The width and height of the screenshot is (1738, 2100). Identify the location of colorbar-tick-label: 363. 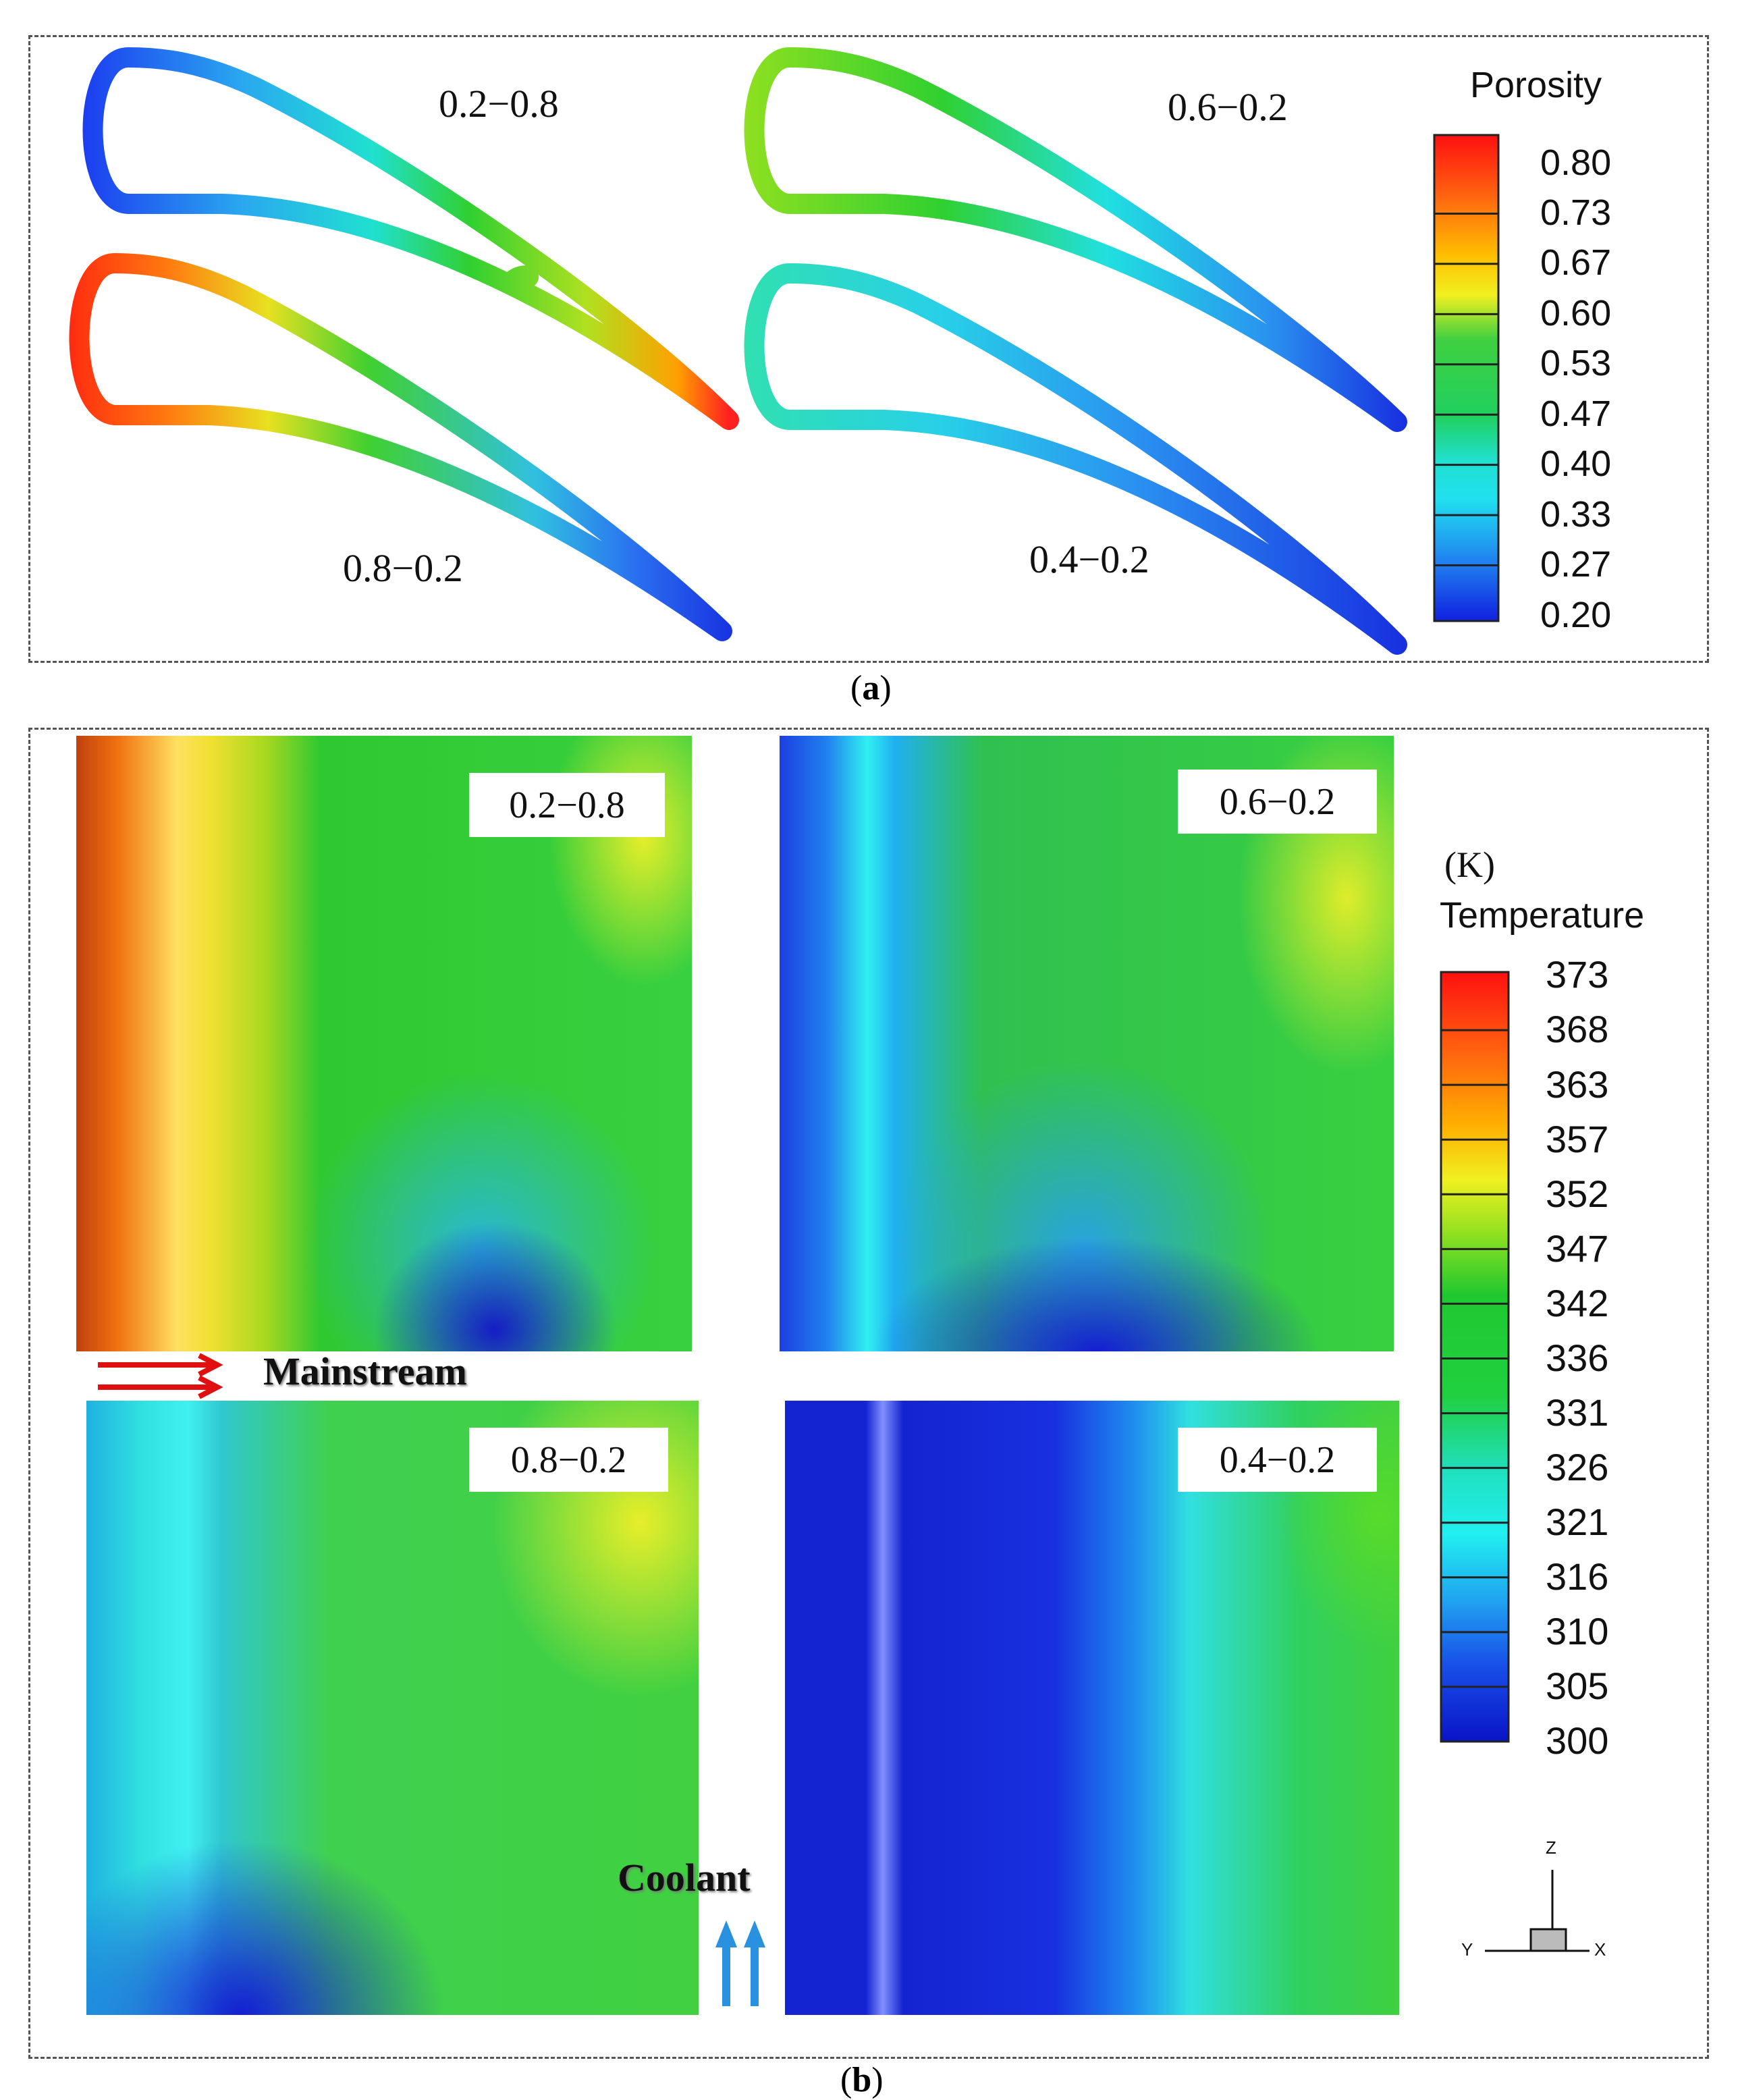
(1577, 1084).